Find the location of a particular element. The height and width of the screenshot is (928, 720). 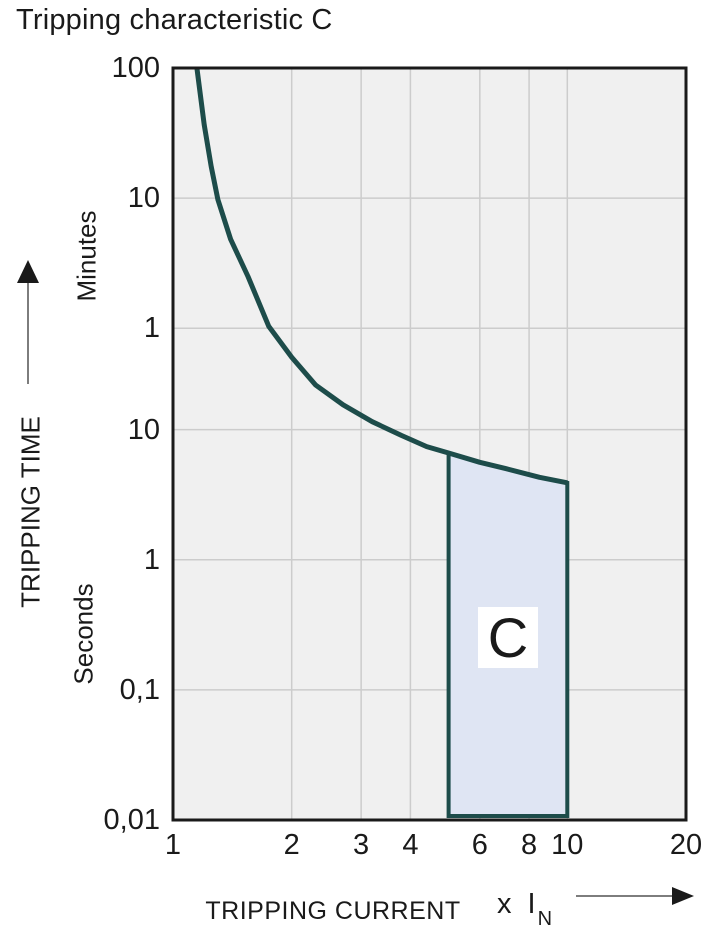

y-unit-minutes-label: Minutes is located at coordinates (86, 256).